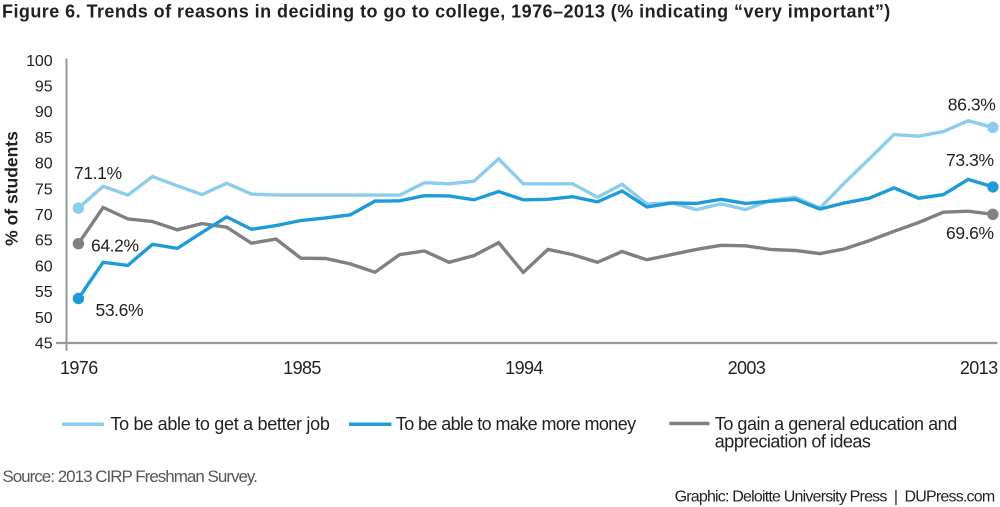 The width and height of the screenshot is (1000, 507). I want to click on svg-text: appreciation of ideas, so click(793, 441).